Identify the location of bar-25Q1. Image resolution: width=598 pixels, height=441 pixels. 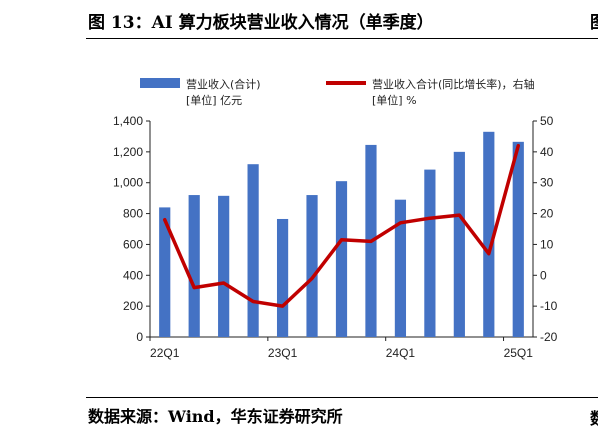
(518, 239).